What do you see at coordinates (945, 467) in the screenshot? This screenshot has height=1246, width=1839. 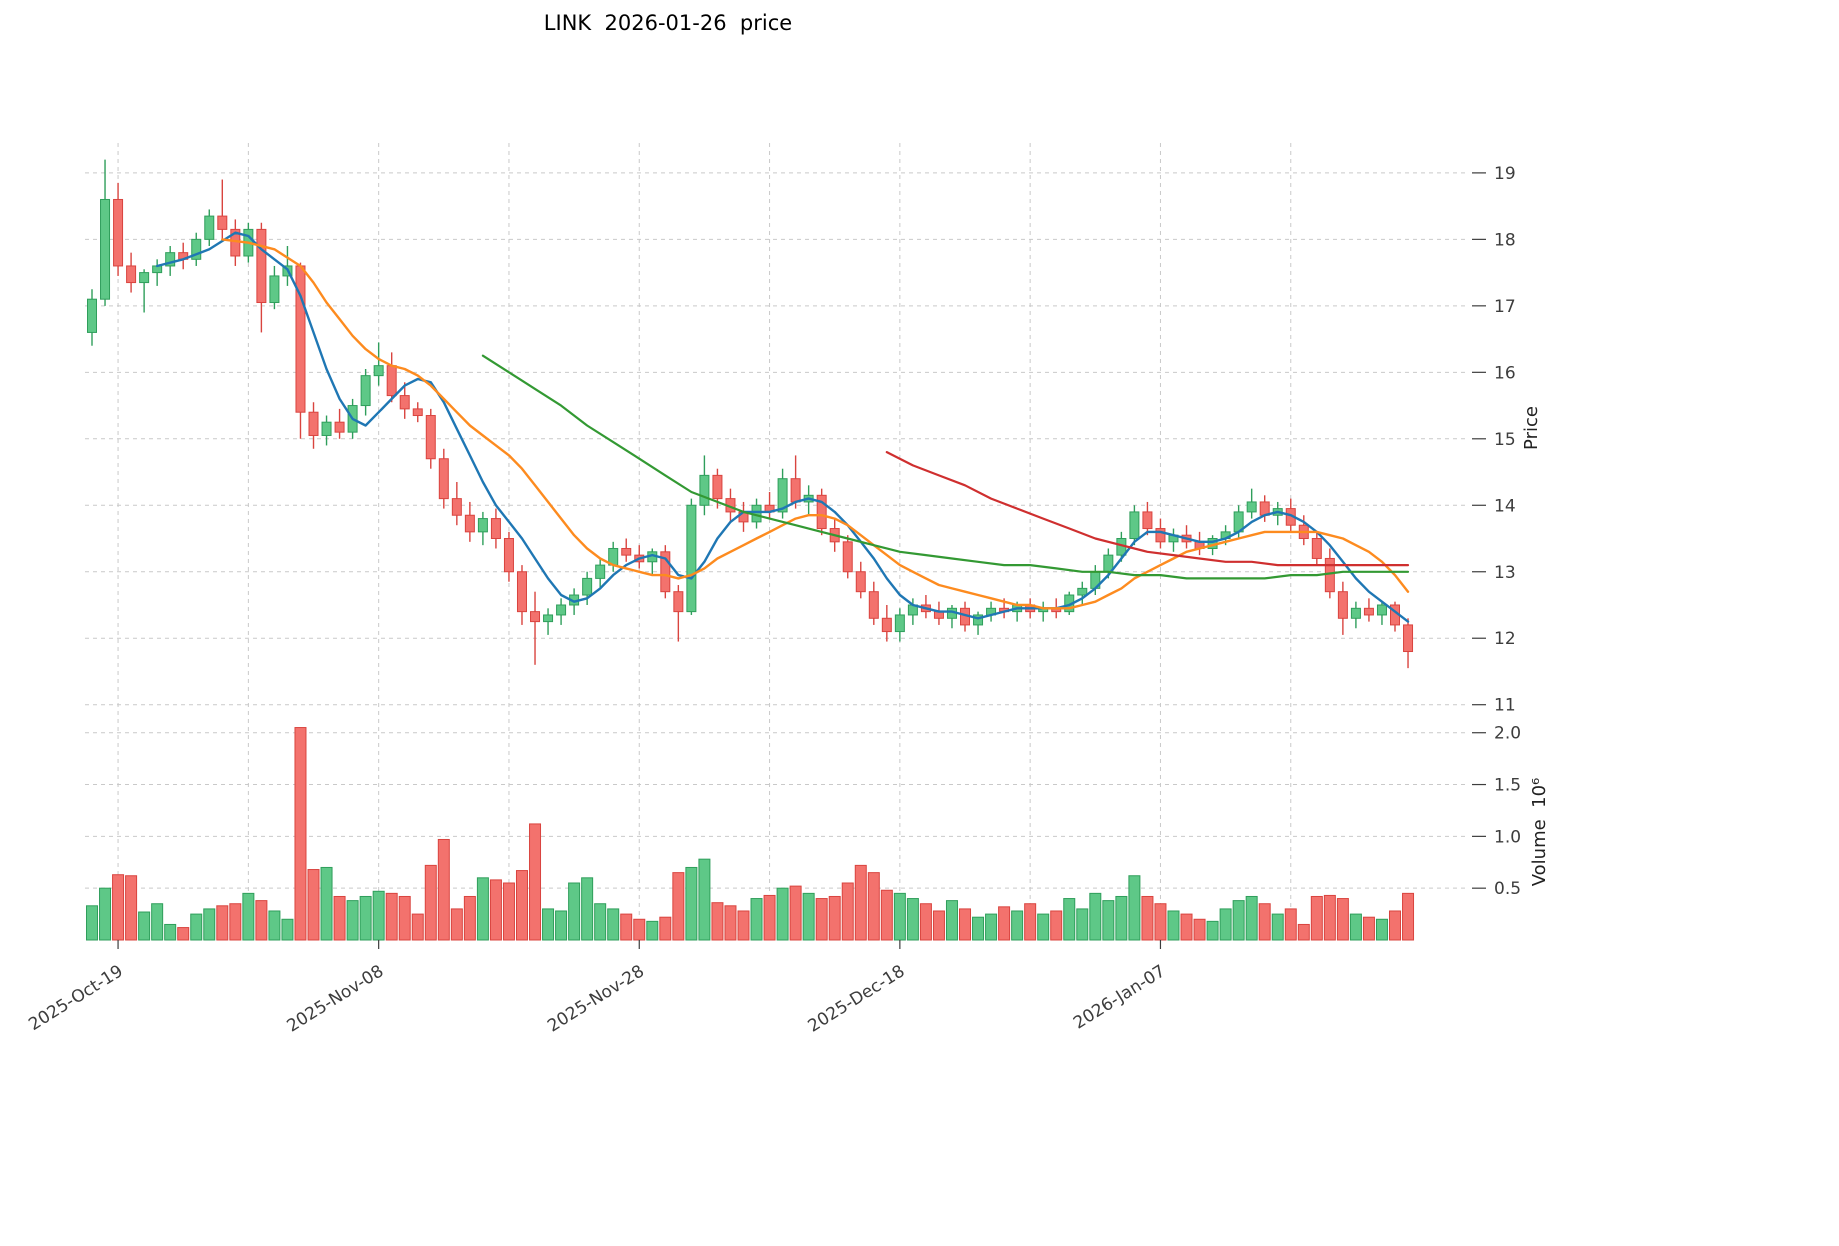 I see `overlay-ma-long-green` at bounding box center [945, 467].